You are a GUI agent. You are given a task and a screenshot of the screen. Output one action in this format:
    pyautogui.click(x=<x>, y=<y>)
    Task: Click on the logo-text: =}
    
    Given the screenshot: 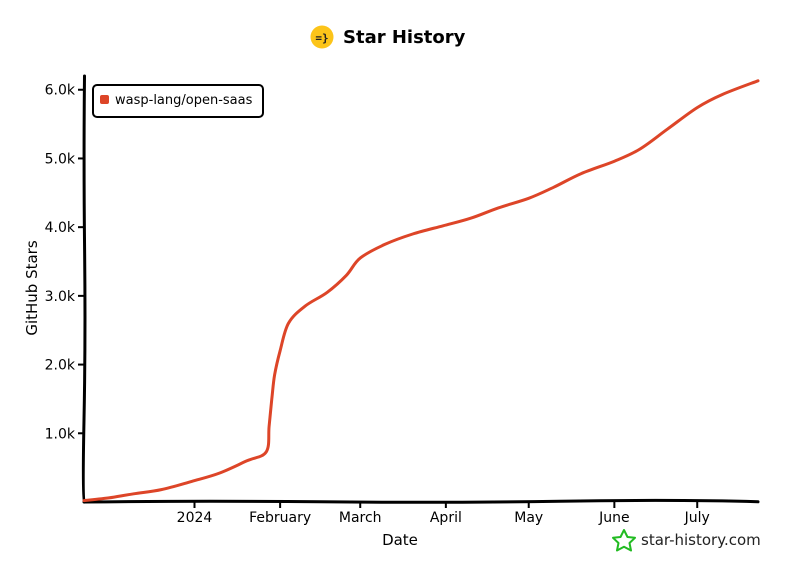 What is the action you would take?
    pyautogui.click(x=321, y=38)
    